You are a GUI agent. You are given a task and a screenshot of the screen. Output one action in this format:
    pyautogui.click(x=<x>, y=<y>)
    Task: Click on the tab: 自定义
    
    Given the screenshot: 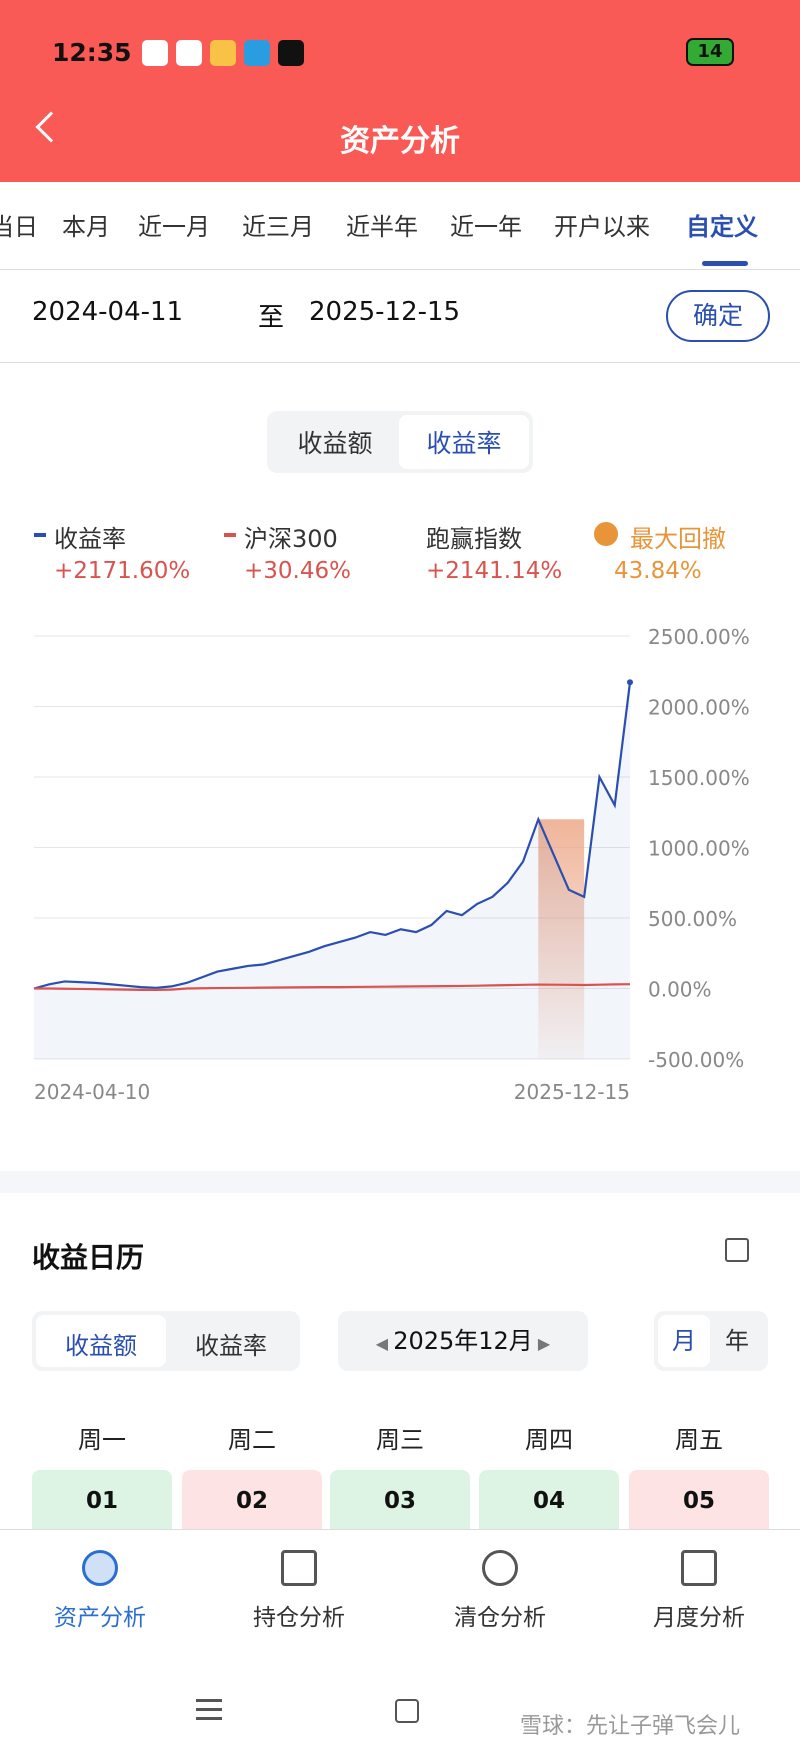 What is the action you would take?
    pyautogui.click(x=722, y=227)
    